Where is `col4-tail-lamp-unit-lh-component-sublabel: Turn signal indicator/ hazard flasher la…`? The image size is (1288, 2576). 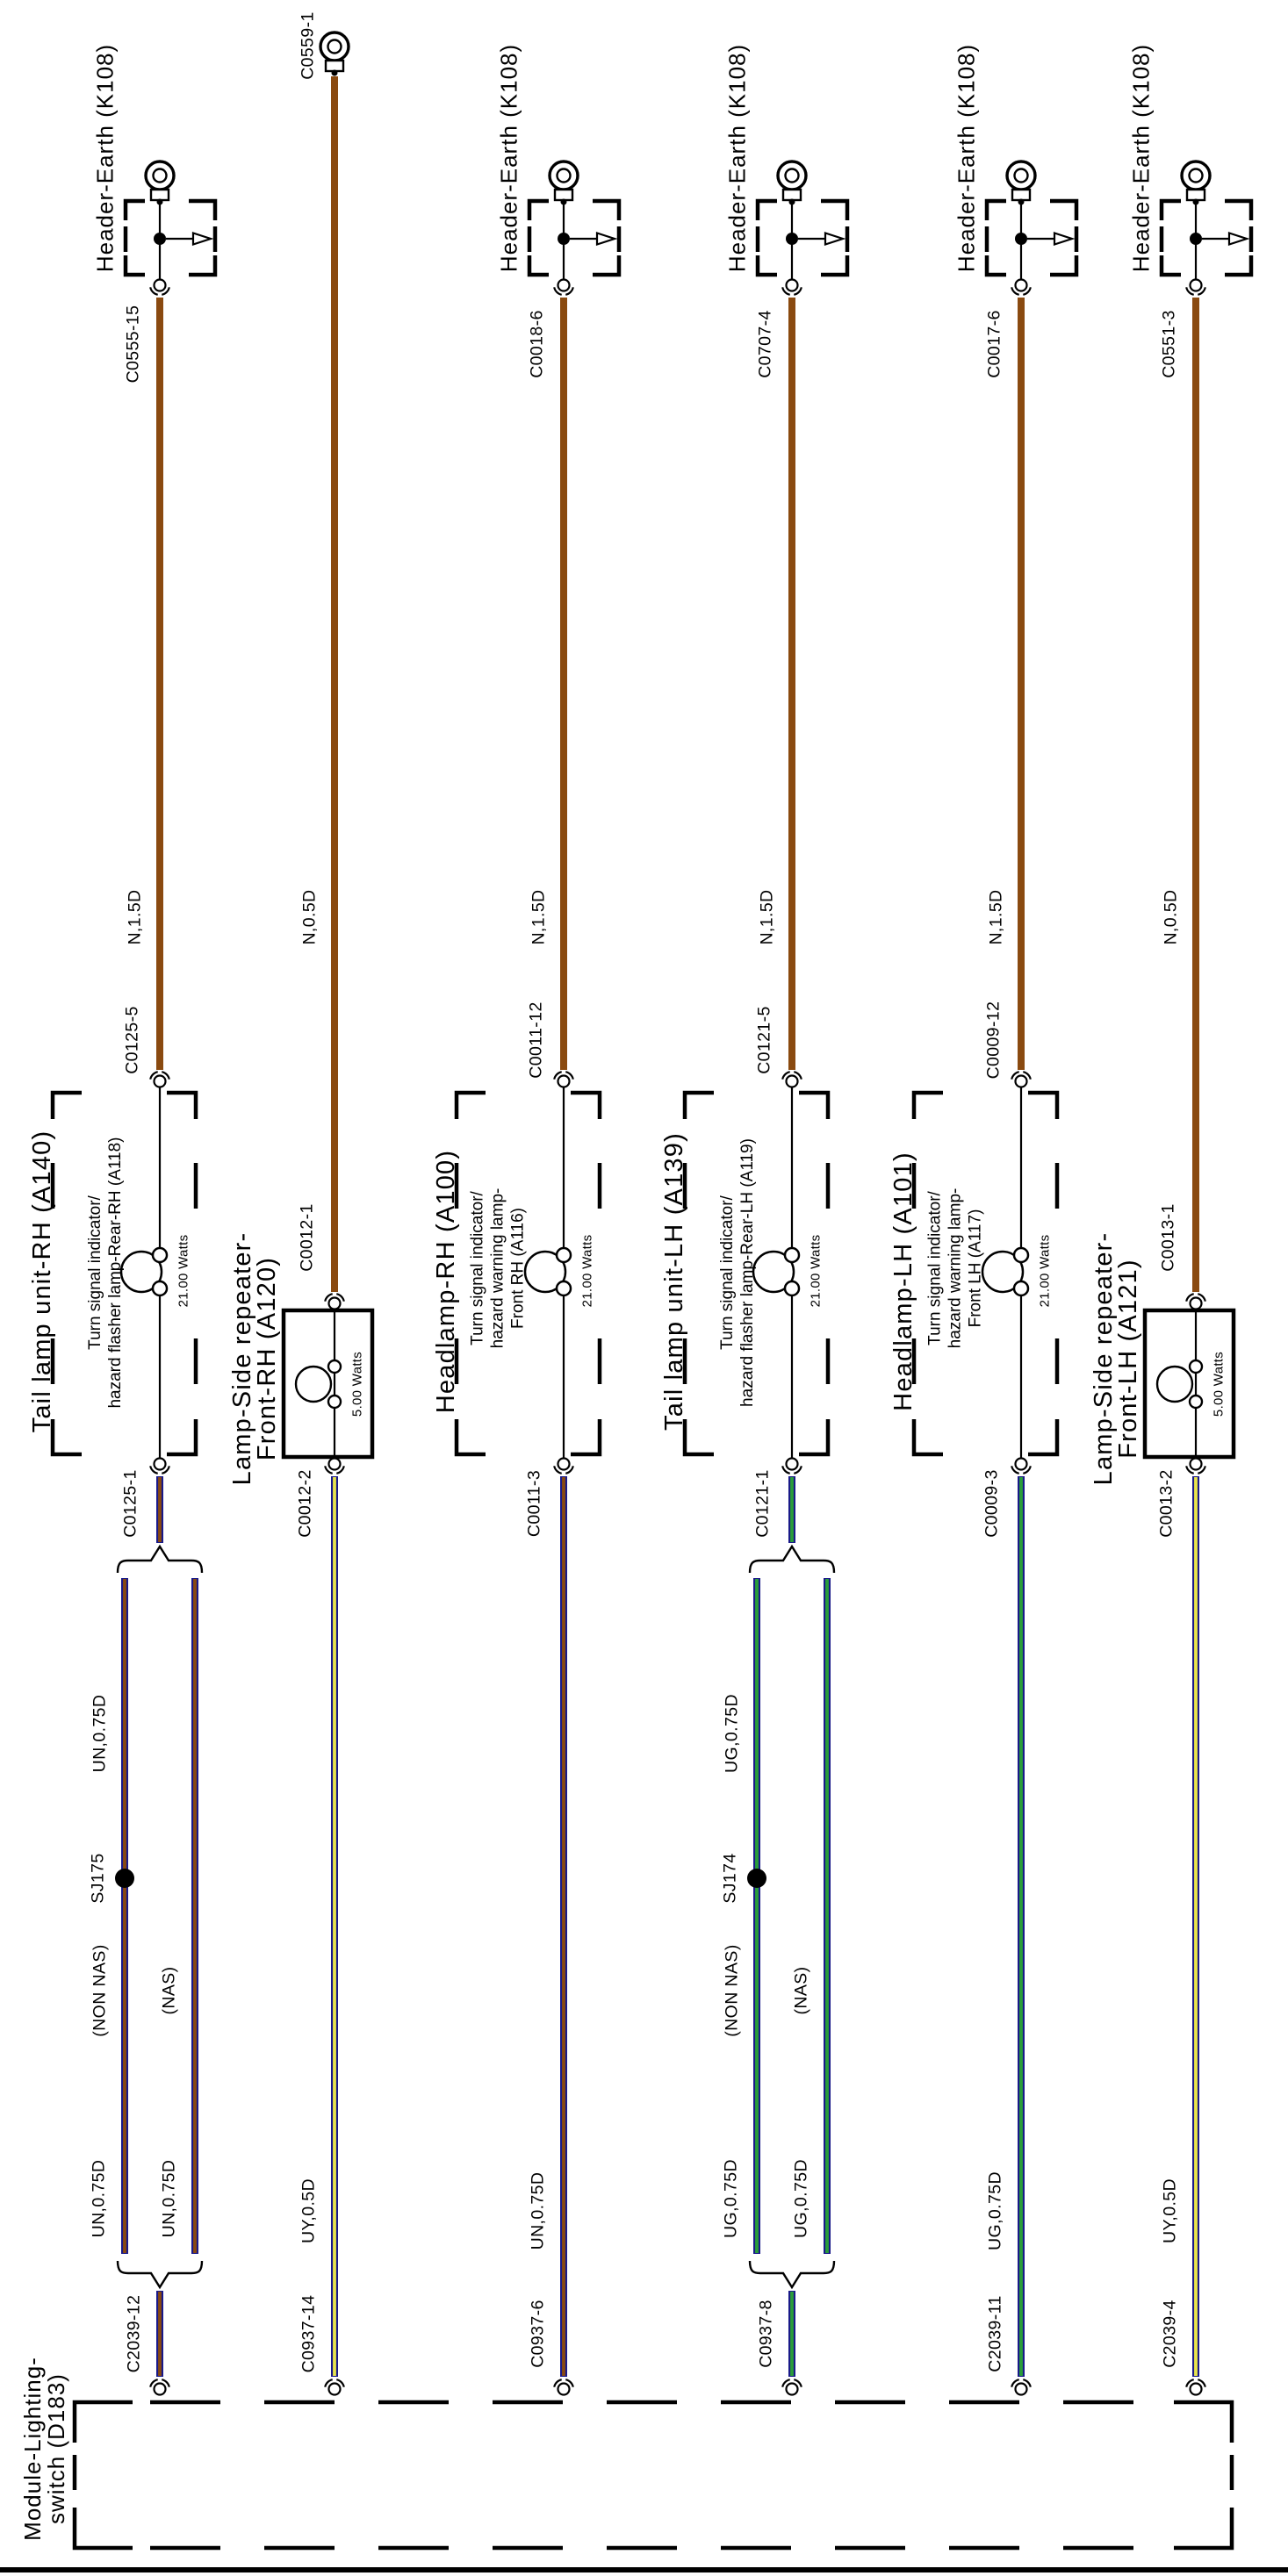
col4-tail-lamp-unit-lh-component-sublabel: Turn signal indicator/ hazard flasher la… is located at coordinates (737, 1273).